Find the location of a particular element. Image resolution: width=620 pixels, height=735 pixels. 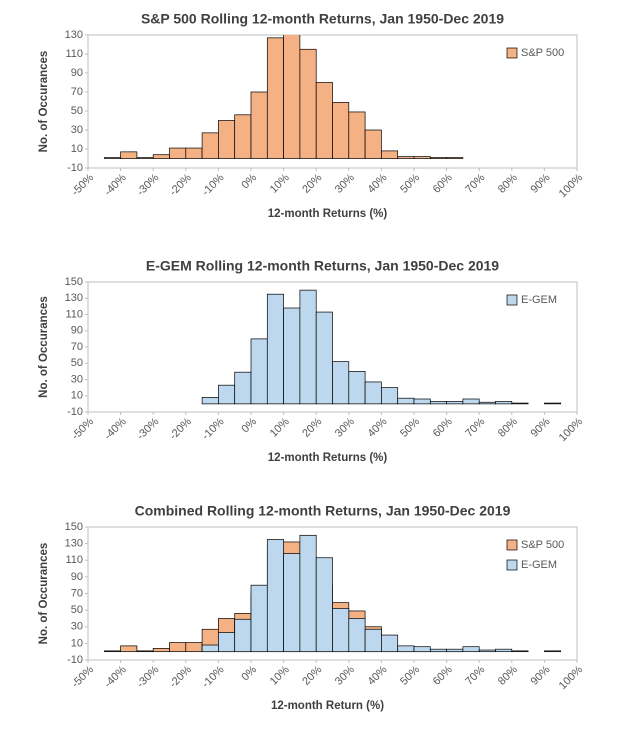

bars is located at coordinates (381, 347).